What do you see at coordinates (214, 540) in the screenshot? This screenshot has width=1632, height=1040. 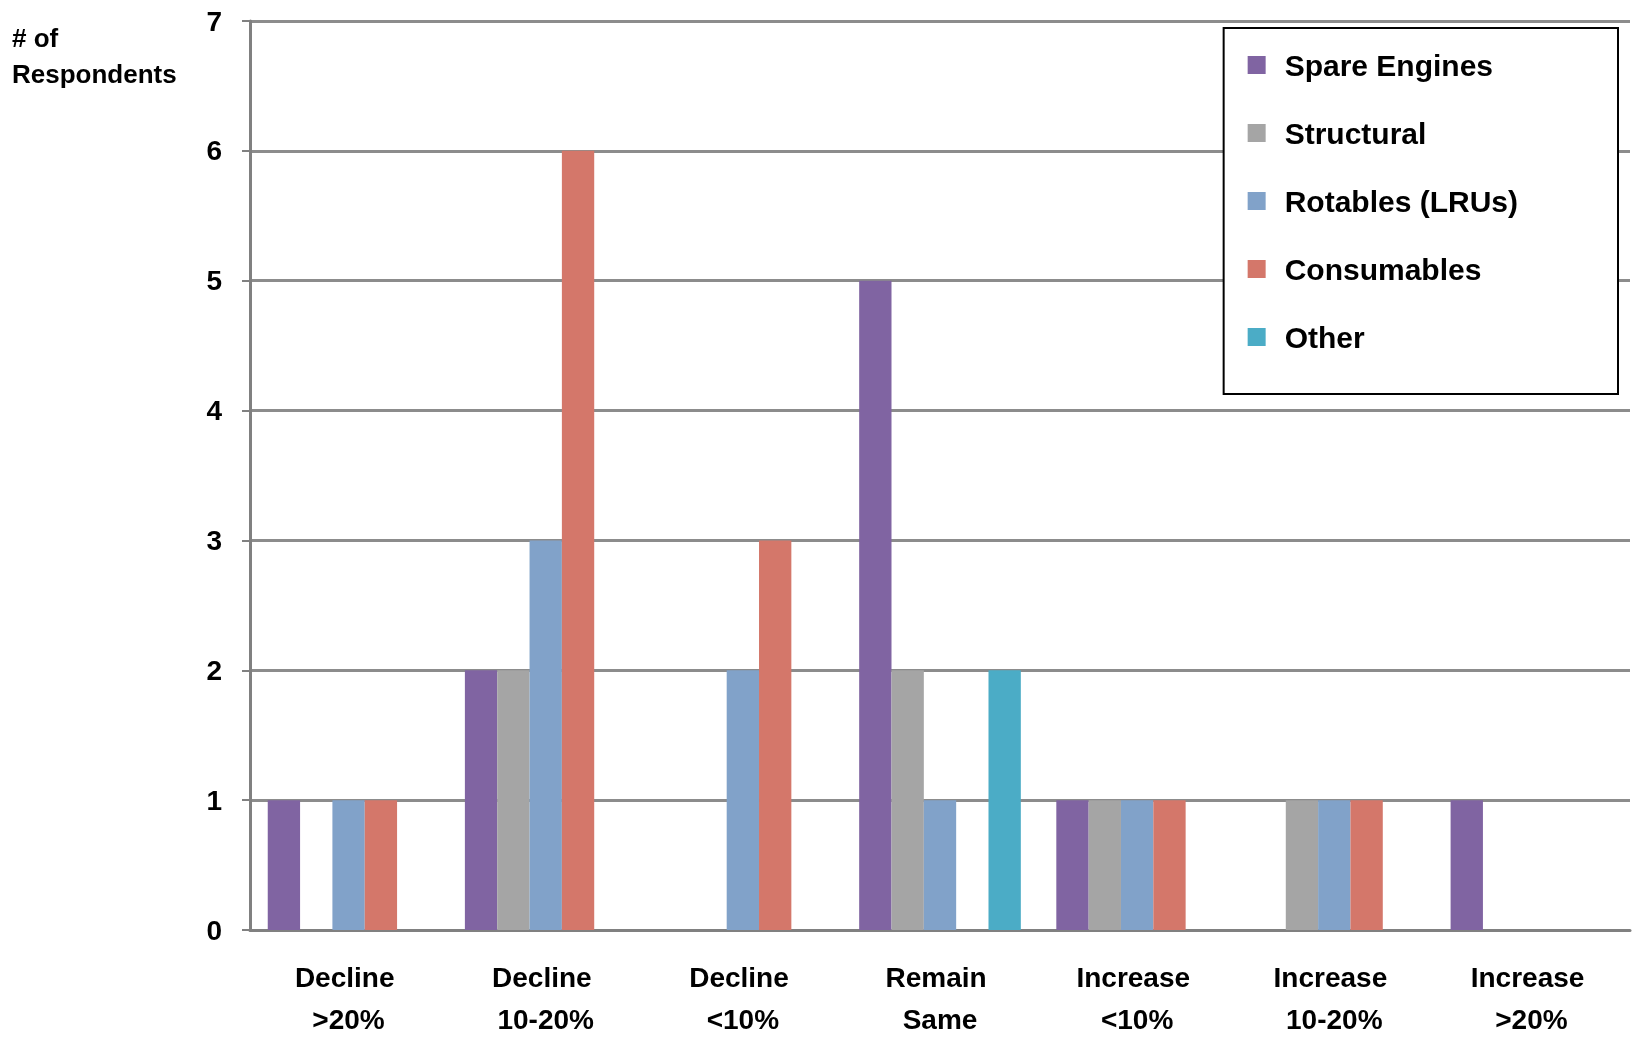 I see `y-tick-label: 3` at bounding box center [214, 540].